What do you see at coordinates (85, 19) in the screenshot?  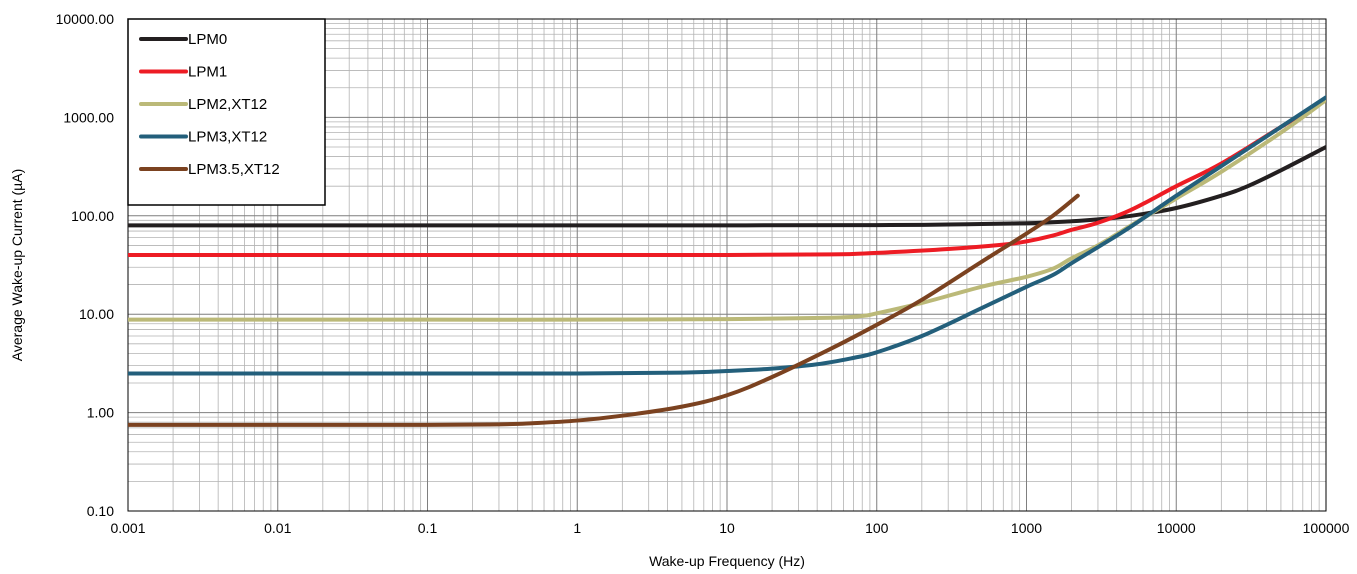 I see `y-tick-label: 10000.00` at bounding box center [85, 19].